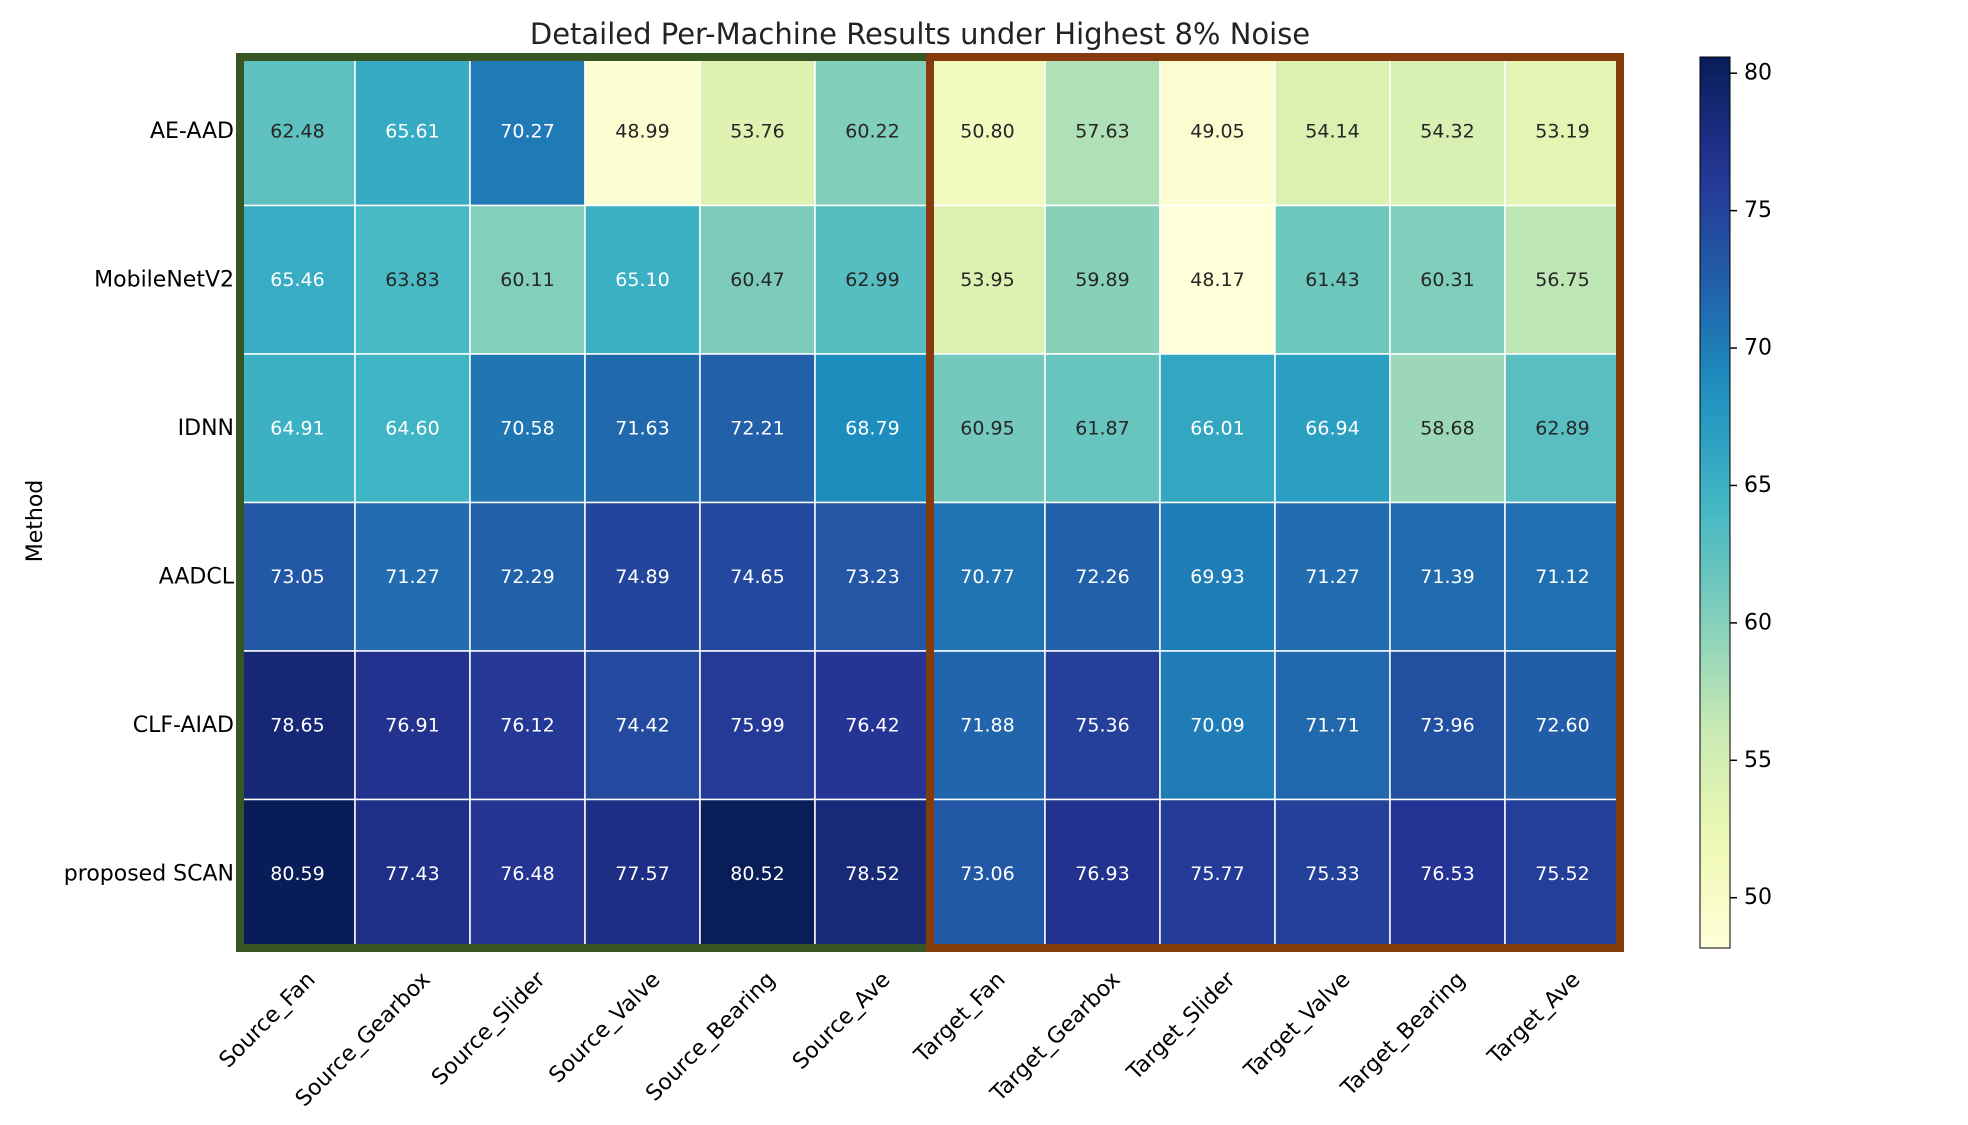  Describe the element at coordinates (1217, 577) in the screenshot. I see `cell-value-label: 69.93` at that location.